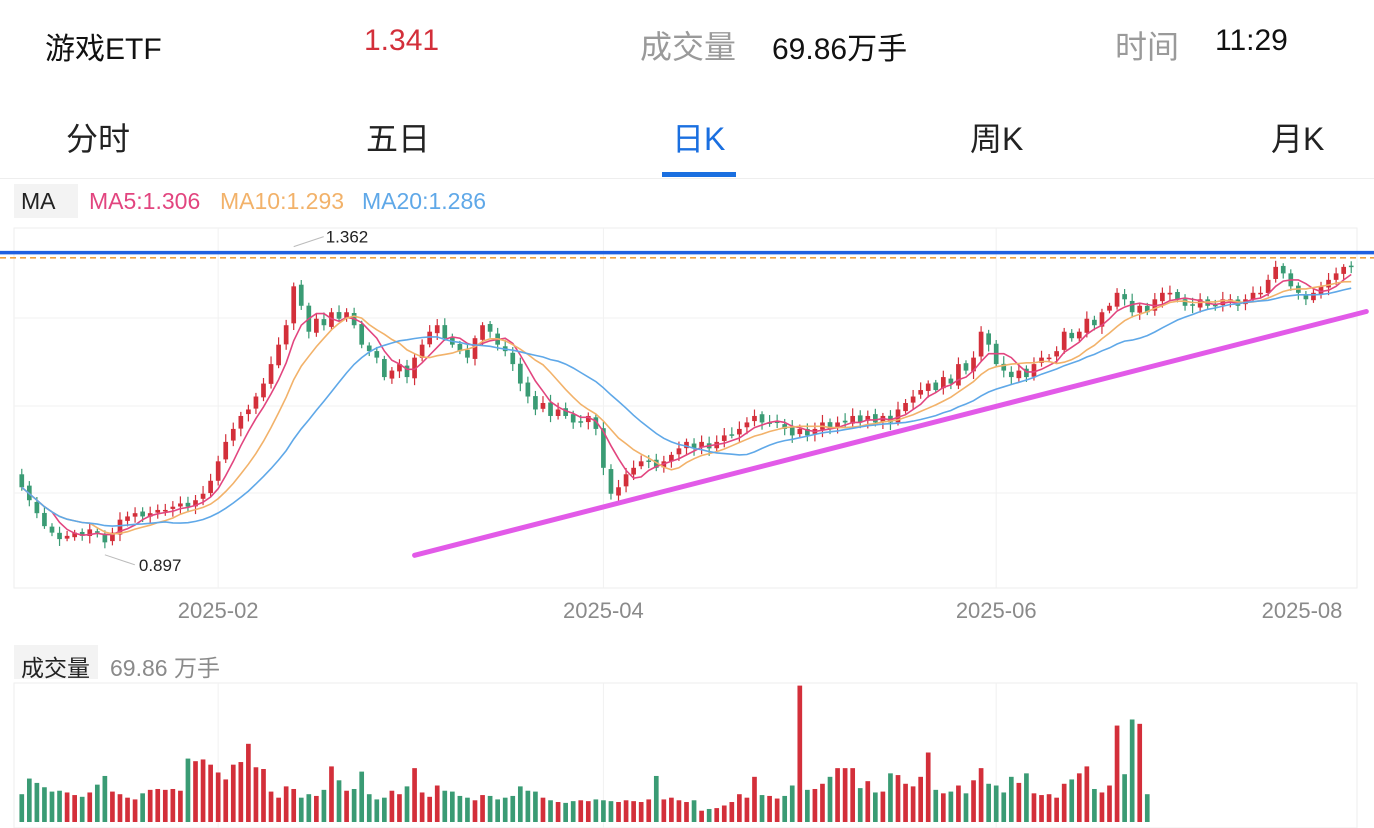  Describe the element at coordinates (997, 139) in the screenshot. I see `tab-weekly-k: 周K` at that location.